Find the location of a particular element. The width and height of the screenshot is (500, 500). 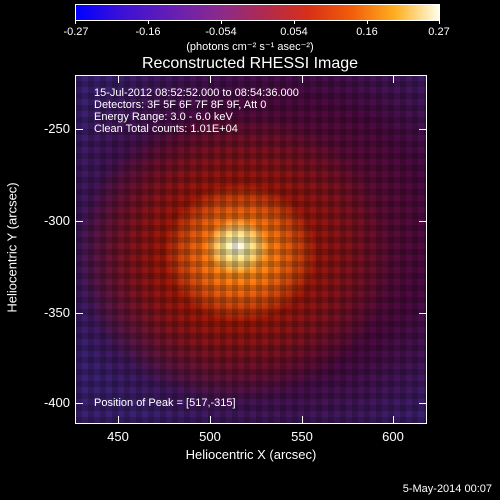

colorbar-tick-label: -0.16 is located at coordinates (148, 32).